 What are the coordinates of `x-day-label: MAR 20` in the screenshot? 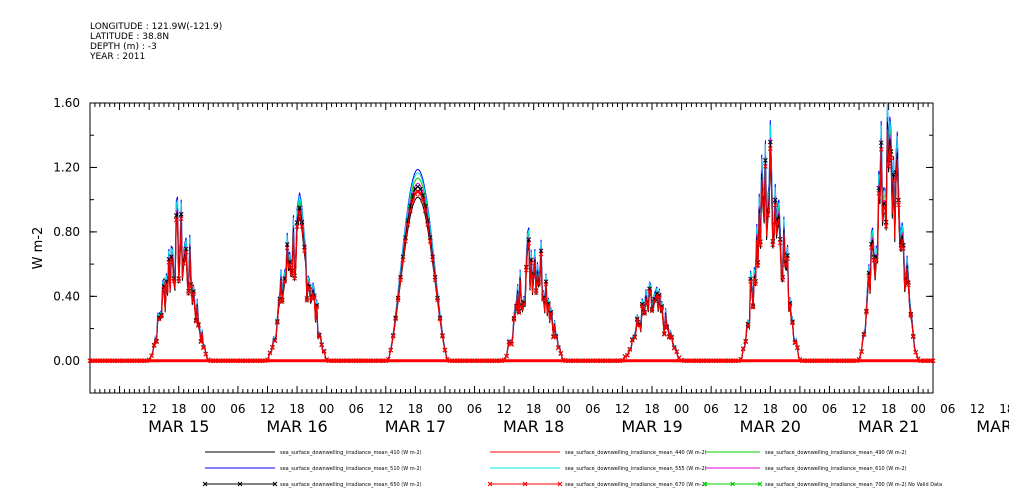 It's located at (770, 426).